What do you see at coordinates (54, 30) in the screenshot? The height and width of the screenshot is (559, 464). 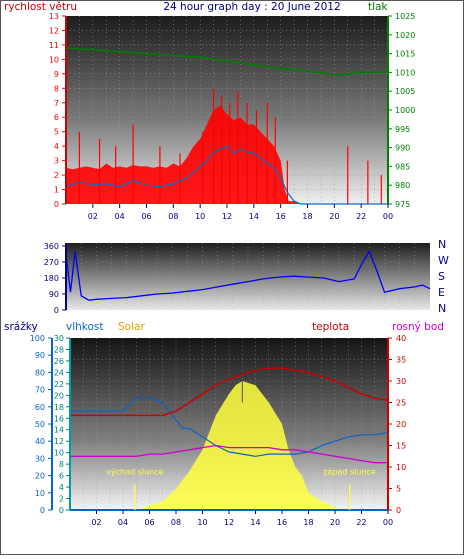 I see `wind-tick-label: 12` at bounding box center [54, 30].